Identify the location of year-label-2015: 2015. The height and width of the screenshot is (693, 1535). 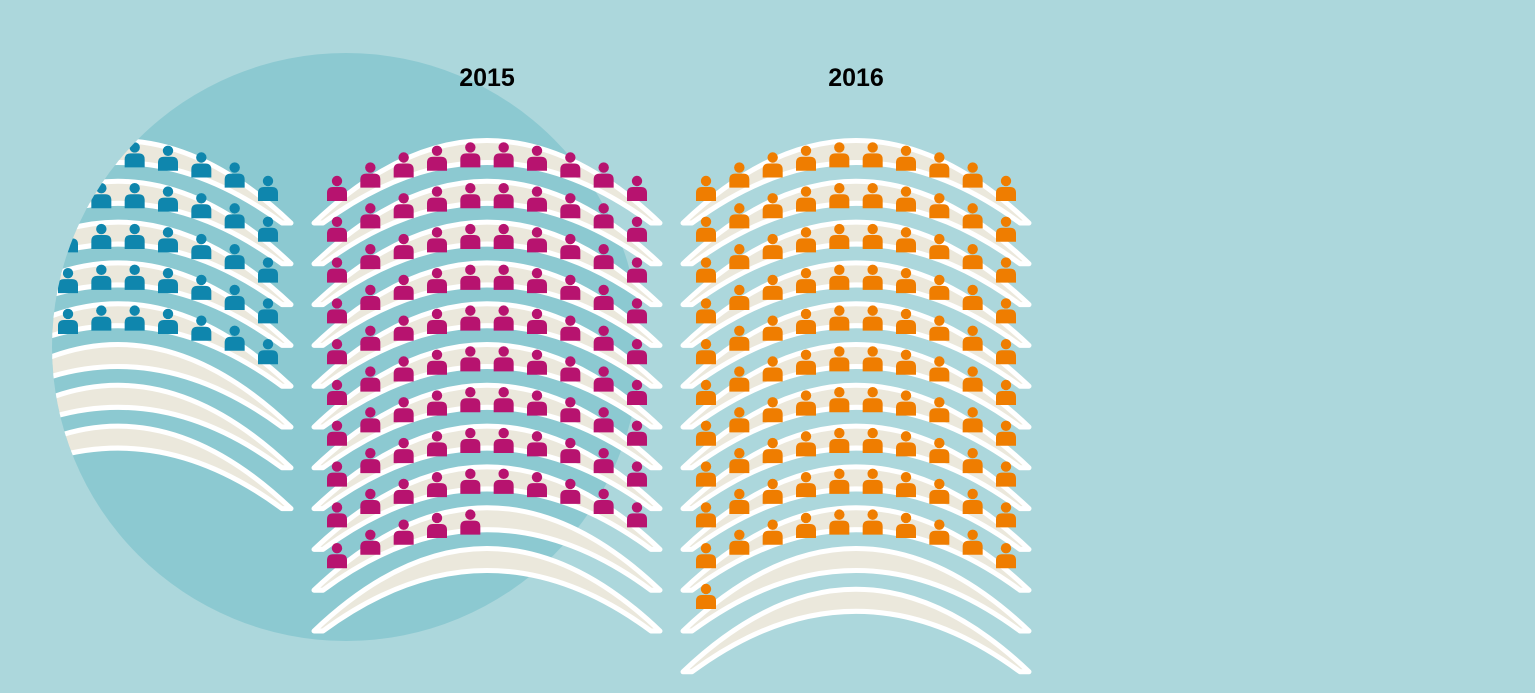
(487, 78).